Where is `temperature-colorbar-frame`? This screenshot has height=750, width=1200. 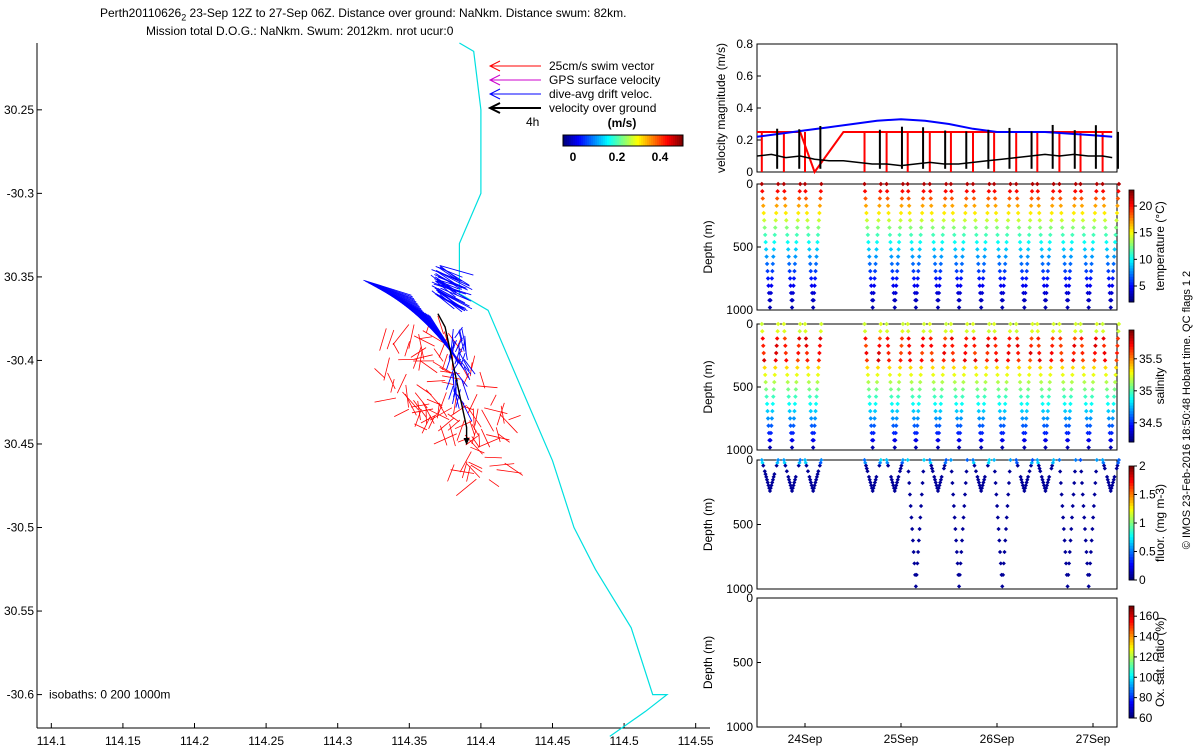
temperature-colorbar-frame is located at coordinates (1131, 246).